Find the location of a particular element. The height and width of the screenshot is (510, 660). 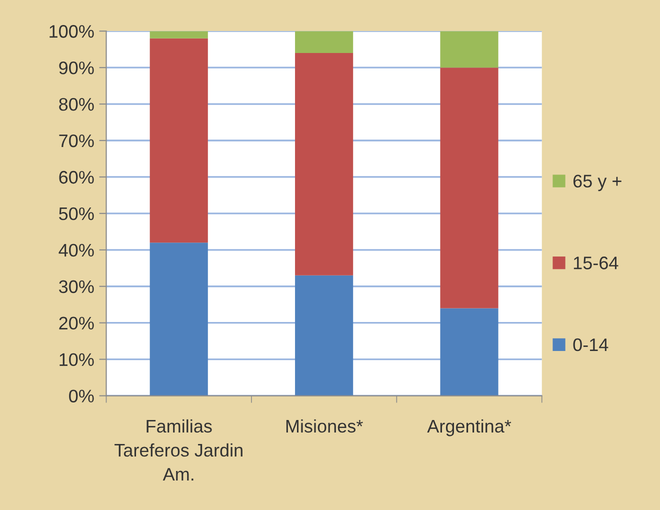

y-tick-label: 70% is located at coordinates (76, 141).